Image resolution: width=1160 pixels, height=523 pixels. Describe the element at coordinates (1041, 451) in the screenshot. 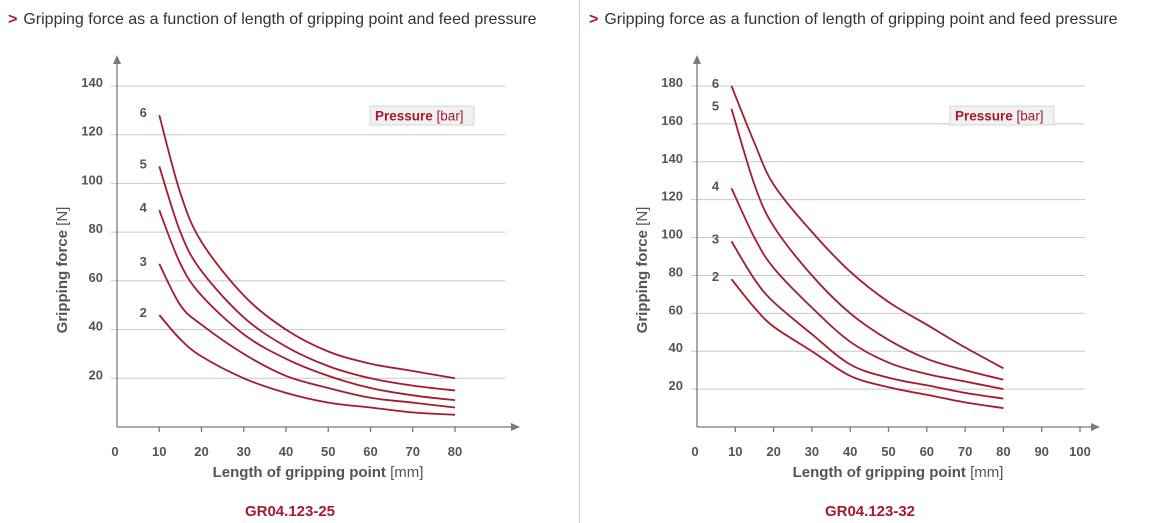

I see `x-tick-label: 90` at that location.